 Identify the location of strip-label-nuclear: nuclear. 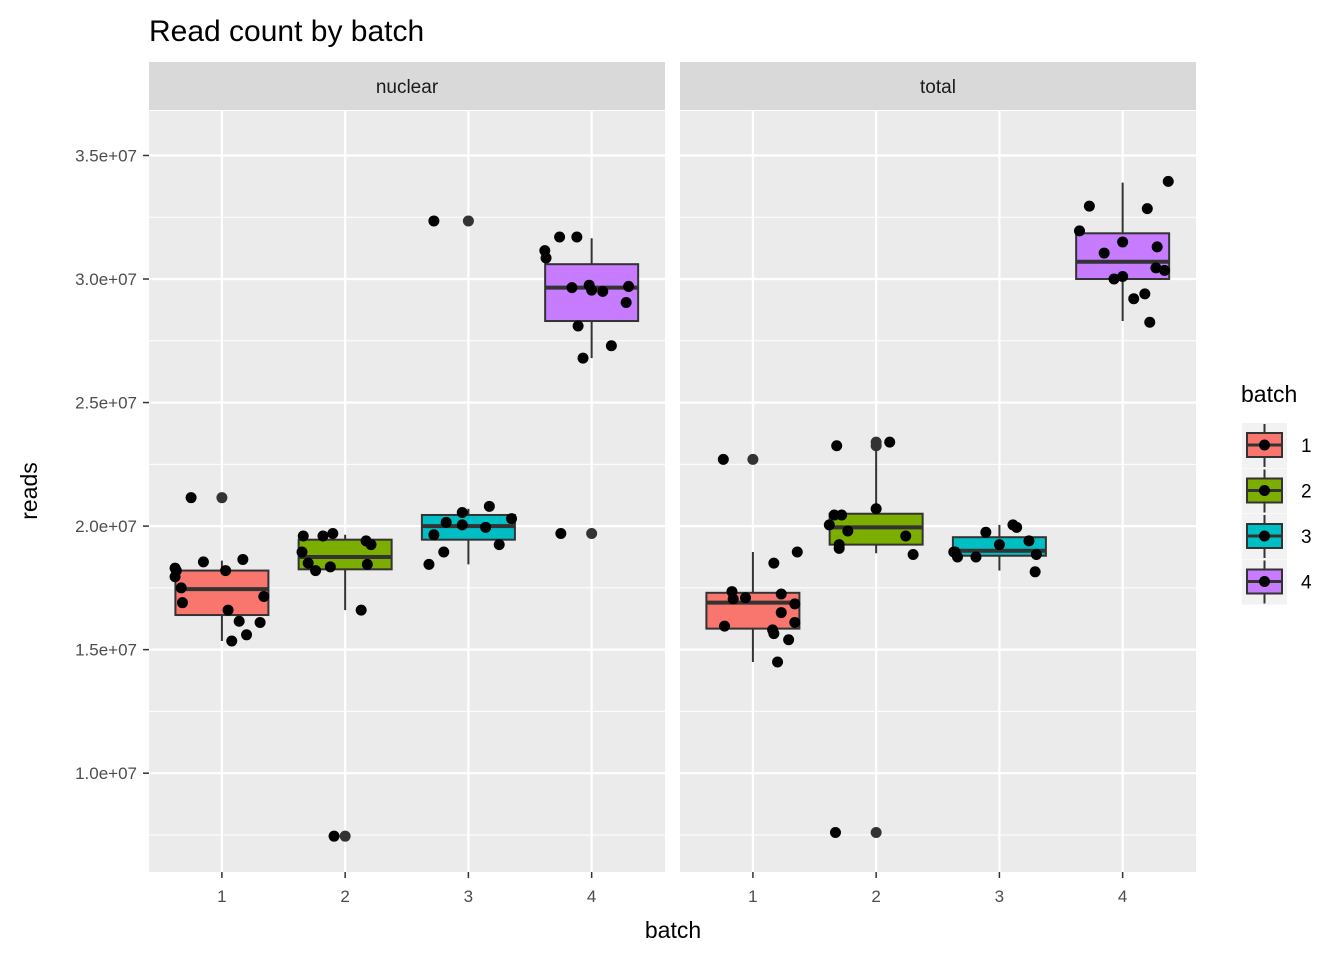
(407, 87).